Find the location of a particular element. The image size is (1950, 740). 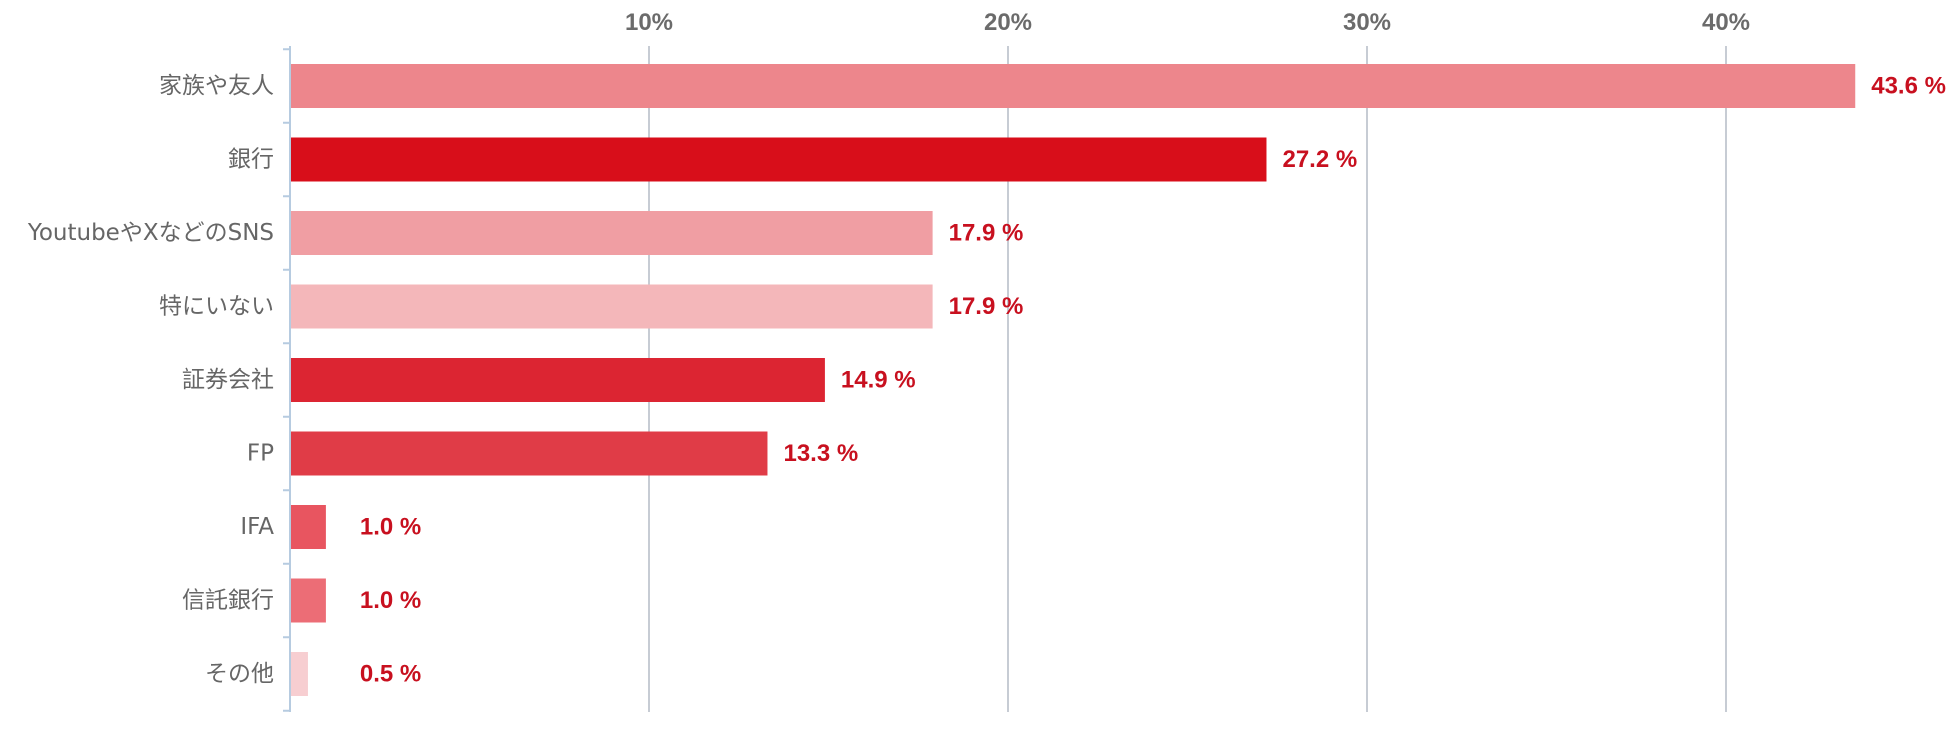

x-tick-label: 30% is located at coordinates (1367, 22).